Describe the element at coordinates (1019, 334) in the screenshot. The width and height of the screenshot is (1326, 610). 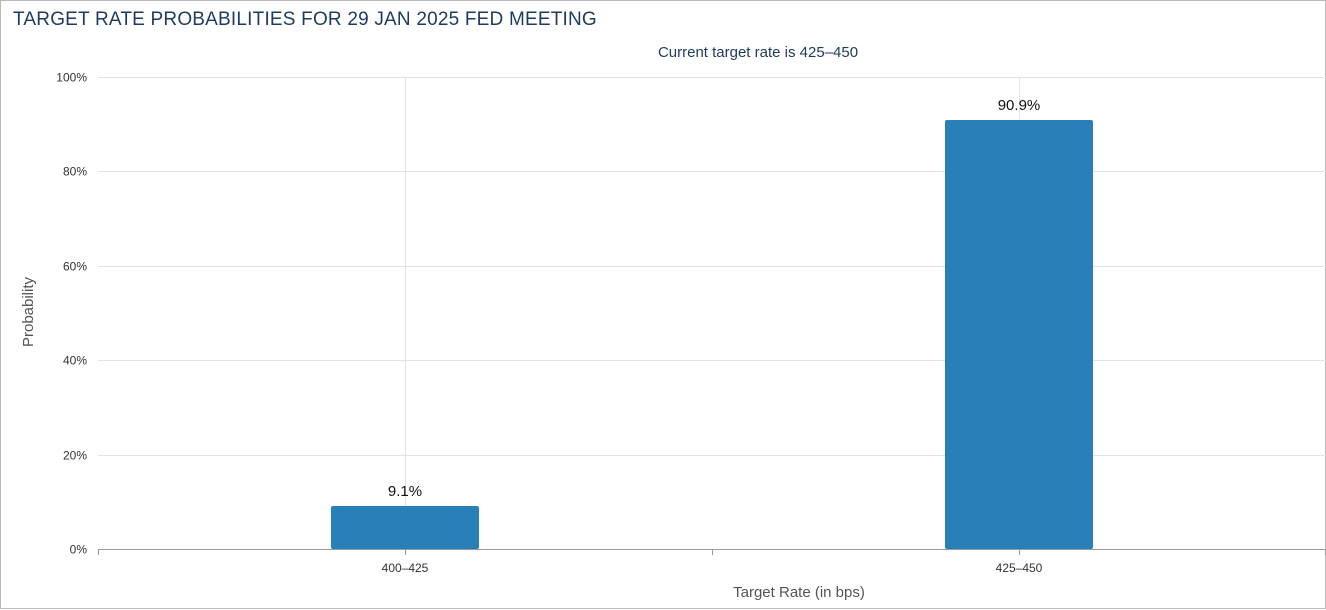
I see `bar-425–450` at that location.